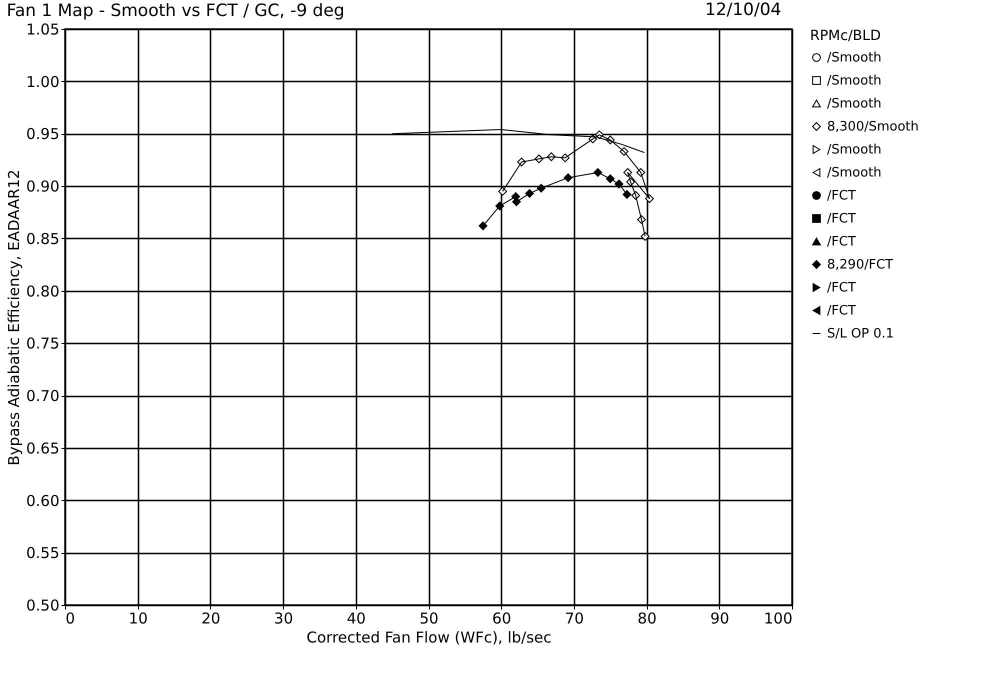  Describe the element at coordinates (743, 10) in the screenshot. I see `text: 12/10/04` at that location.